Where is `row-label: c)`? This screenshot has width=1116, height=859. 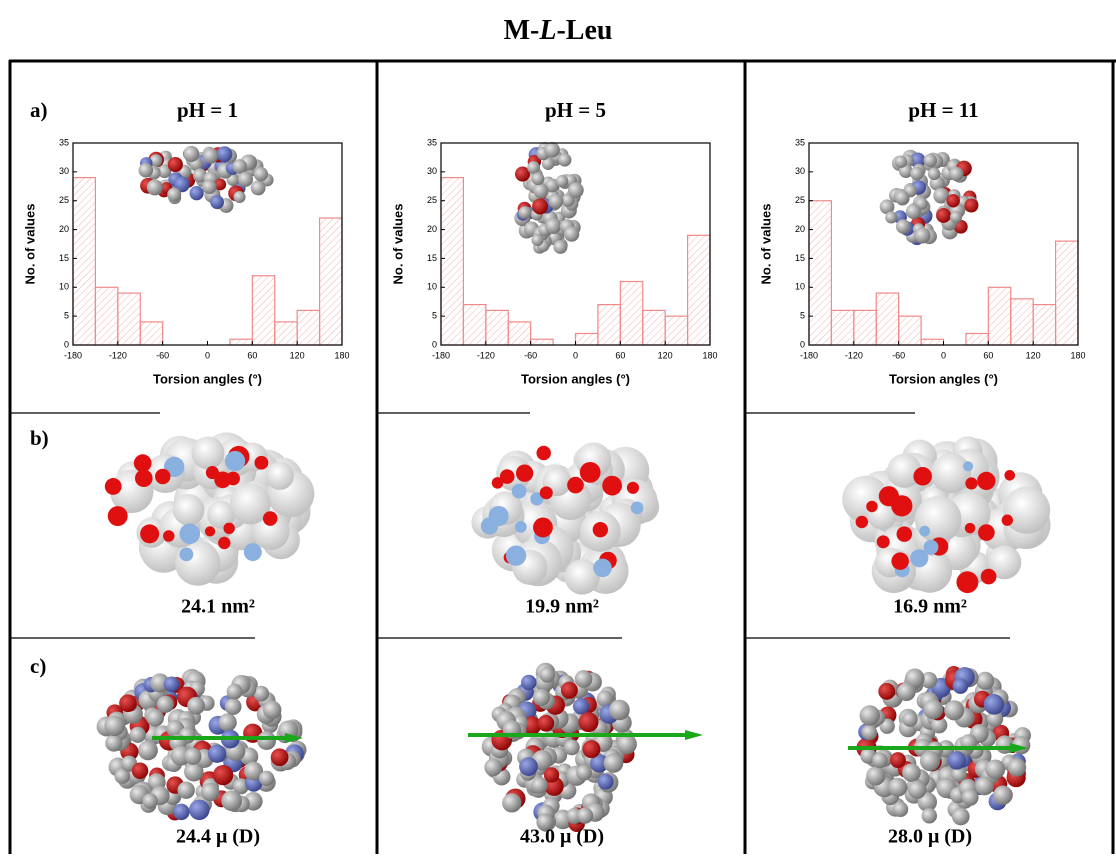 row-label: c) is located at coordinates (38, 666).